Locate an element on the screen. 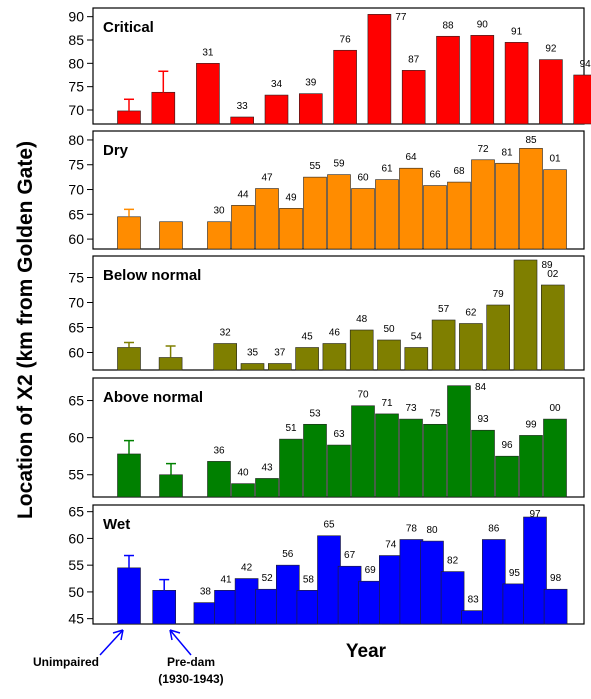 This screenshot has height=699, width=591. bar-label: 32 is located at coordinates (226, 333).